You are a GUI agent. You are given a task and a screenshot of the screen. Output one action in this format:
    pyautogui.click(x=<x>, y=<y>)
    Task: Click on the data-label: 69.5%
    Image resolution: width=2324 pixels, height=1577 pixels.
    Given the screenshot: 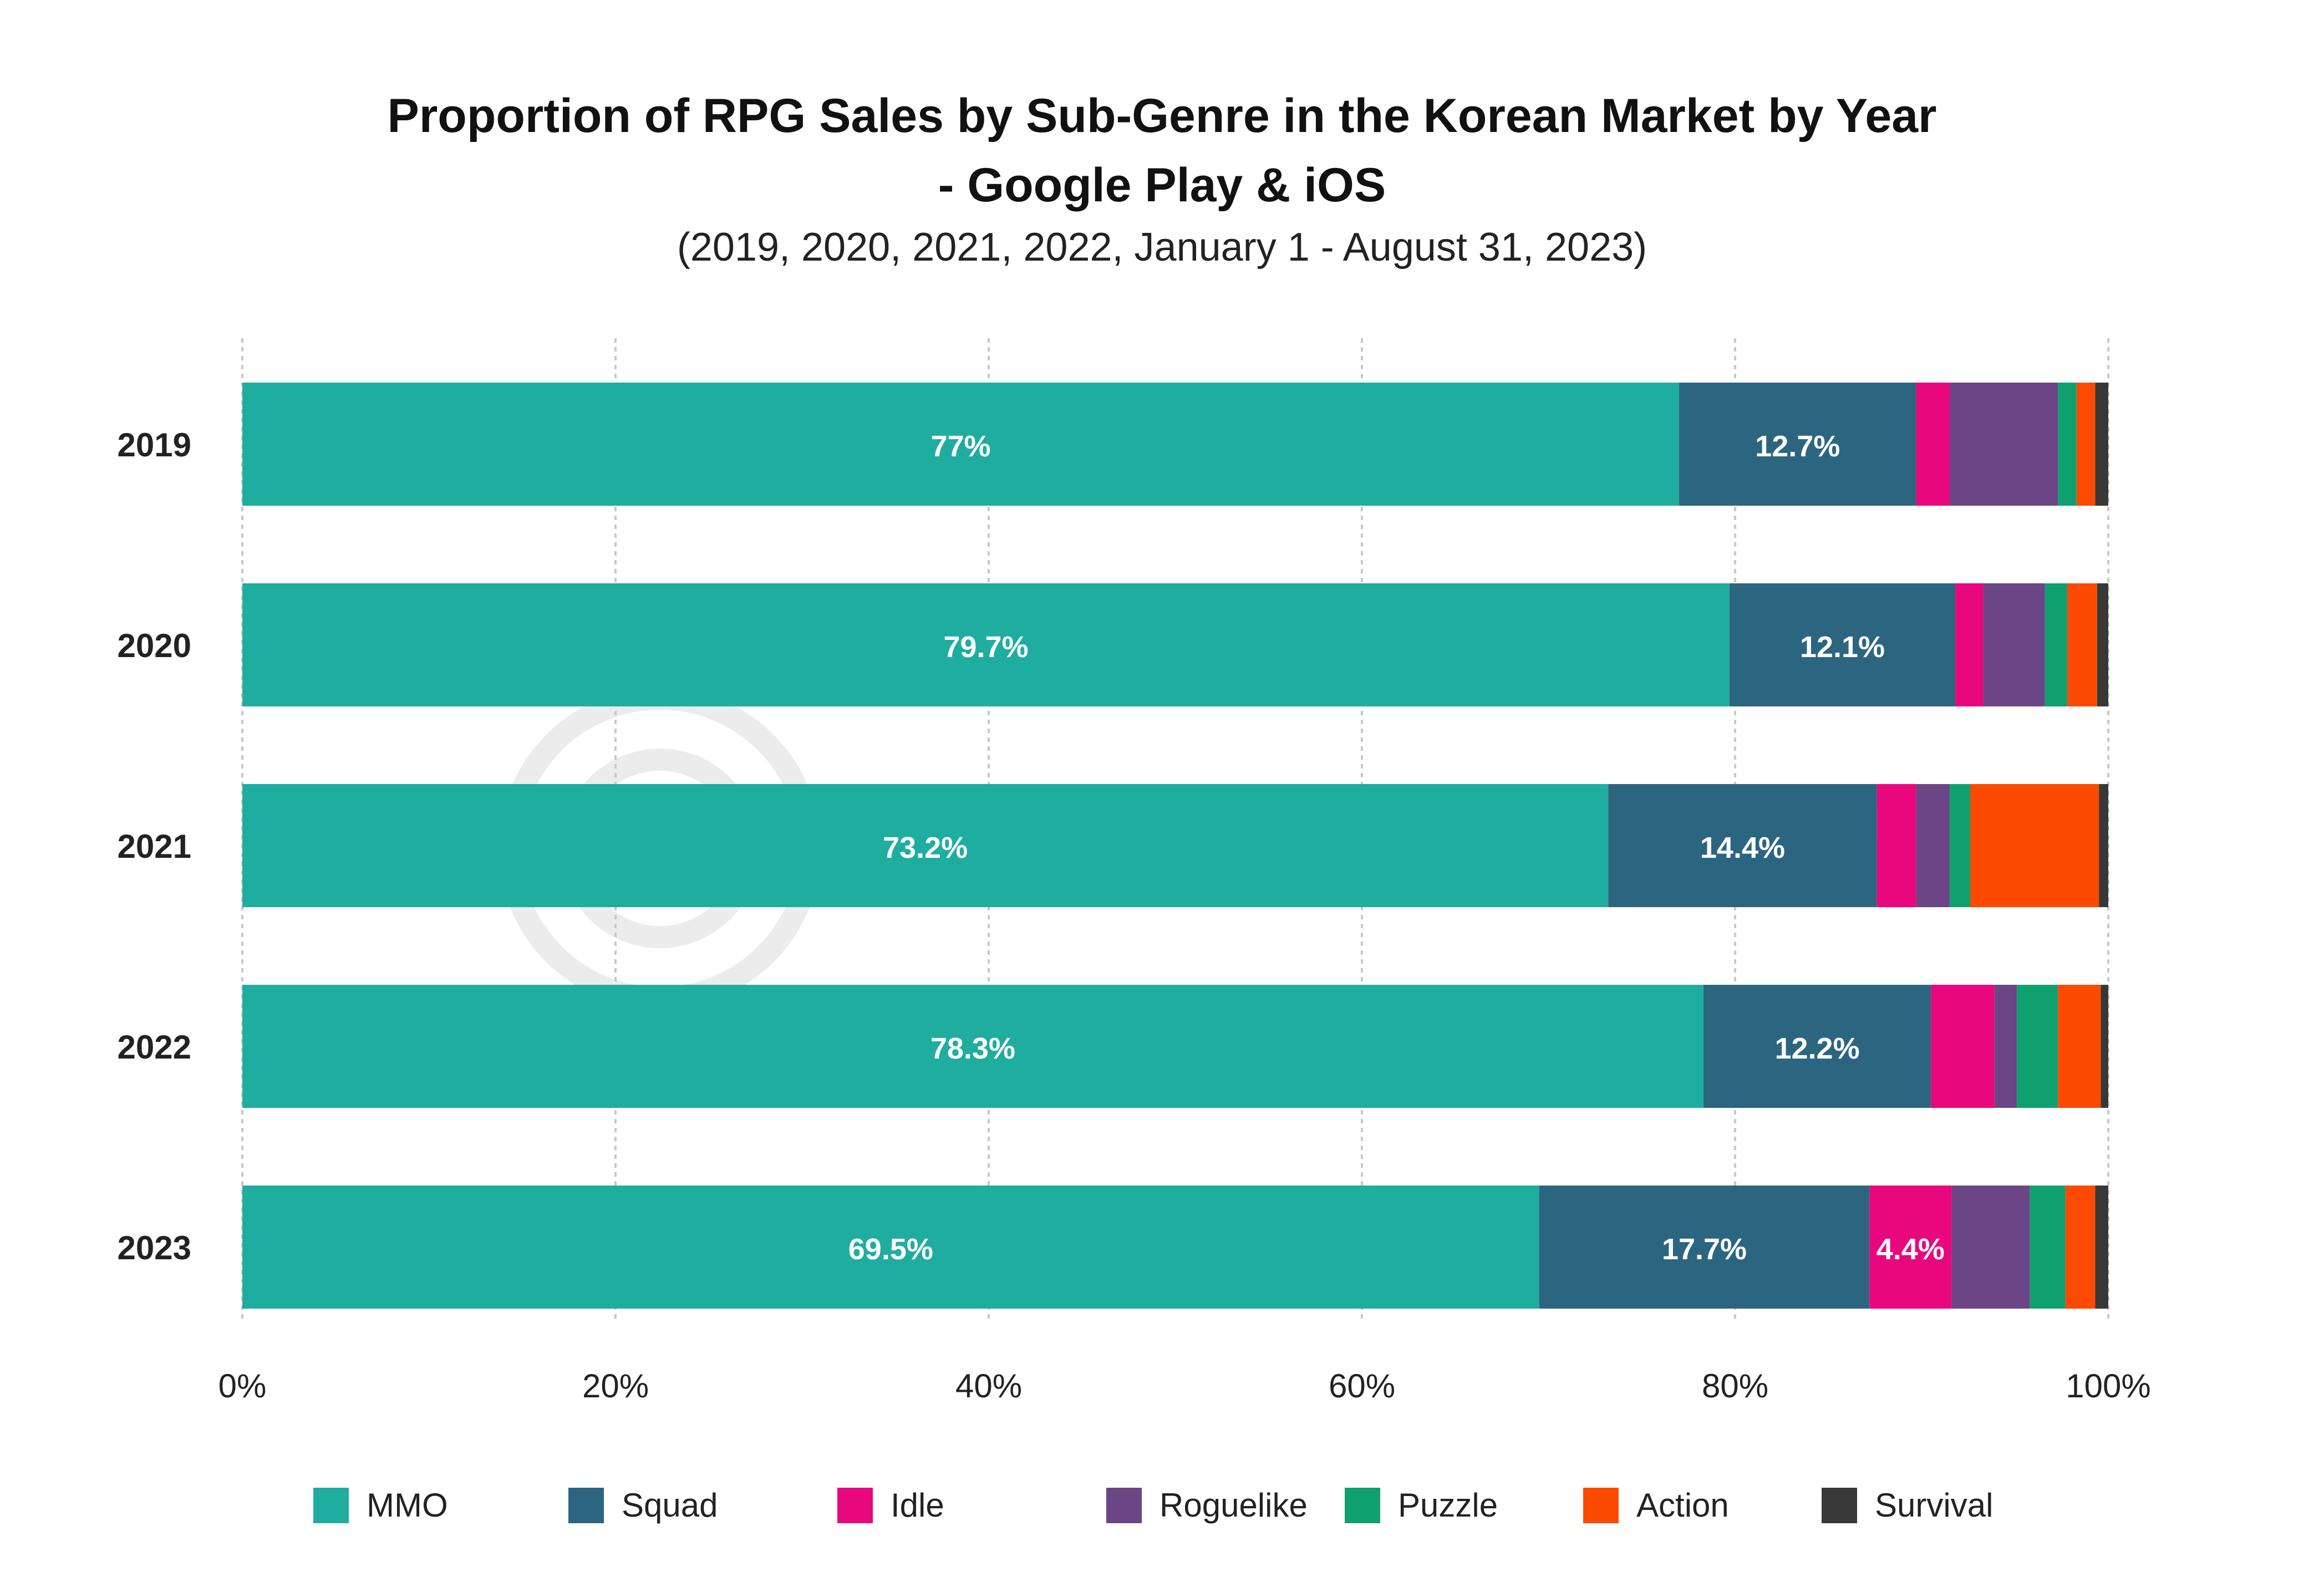 What is the action you would take?
    pyautogui.click(x=890, y=1249)
    